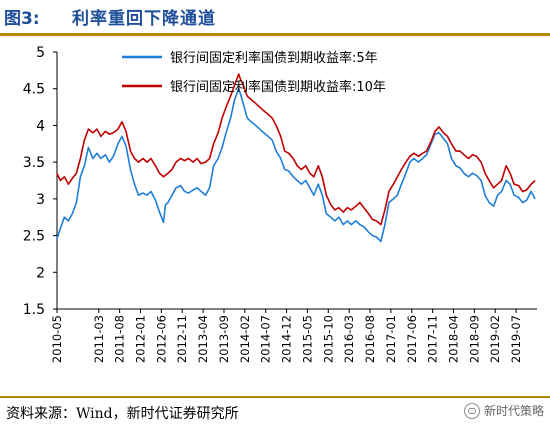 This screenshot has width=550, height=427. I want to click on legend-label-10y: 银行间固定利率国债到期收益率:10年, so click(278, 87).